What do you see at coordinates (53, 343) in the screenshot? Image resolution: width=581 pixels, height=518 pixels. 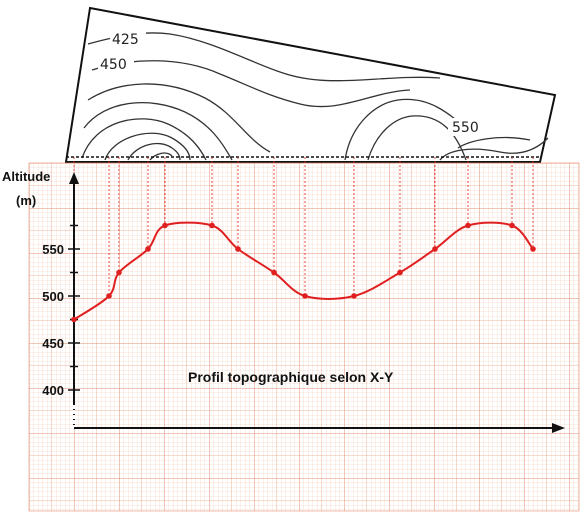 I see `y-tick-label-450: 450` at bounding box center [53, 343].